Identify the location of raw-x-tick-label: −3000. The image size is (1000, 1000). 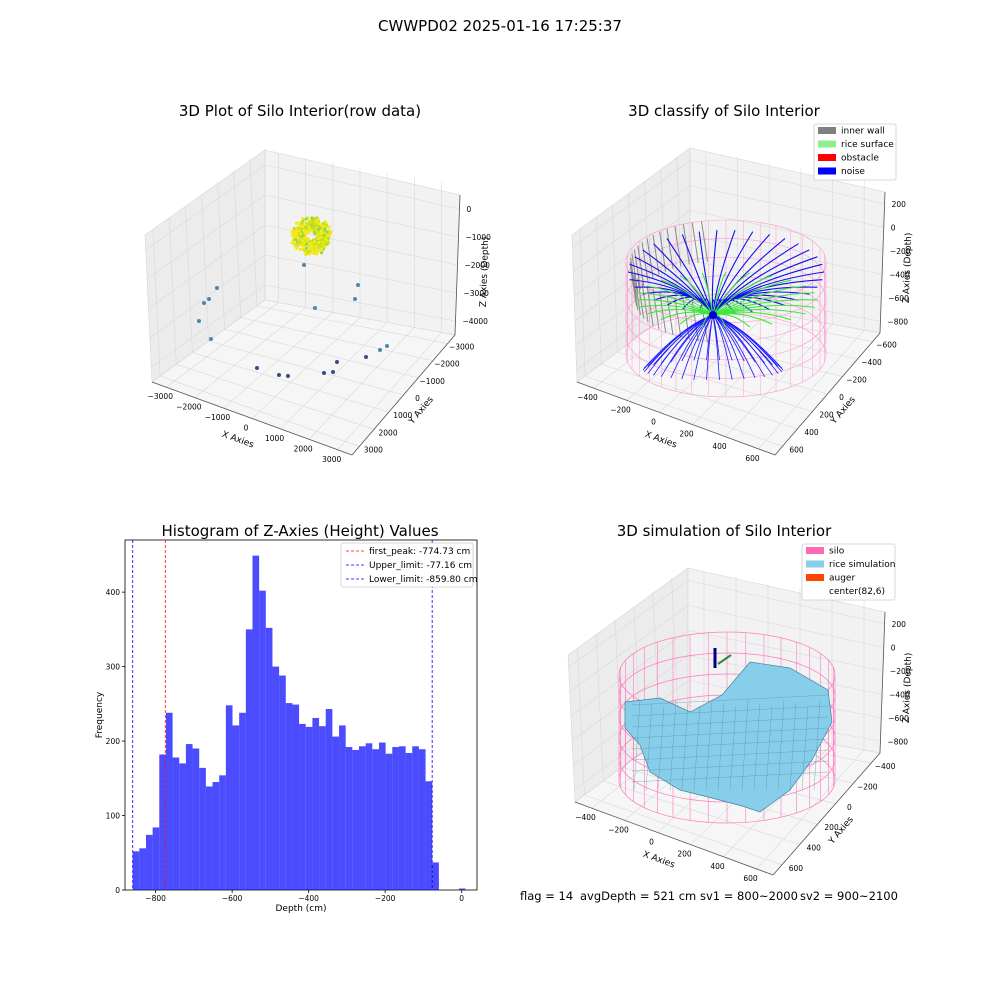
(161, 396).